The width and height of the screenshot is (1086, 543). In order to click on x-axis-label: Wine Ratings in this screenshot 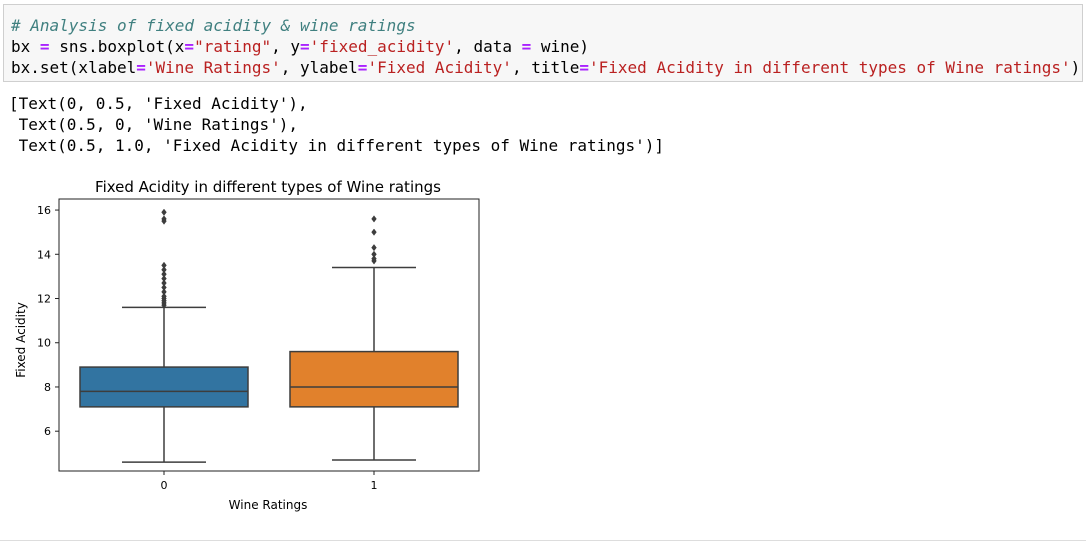, I will do `click(268, 505)`.